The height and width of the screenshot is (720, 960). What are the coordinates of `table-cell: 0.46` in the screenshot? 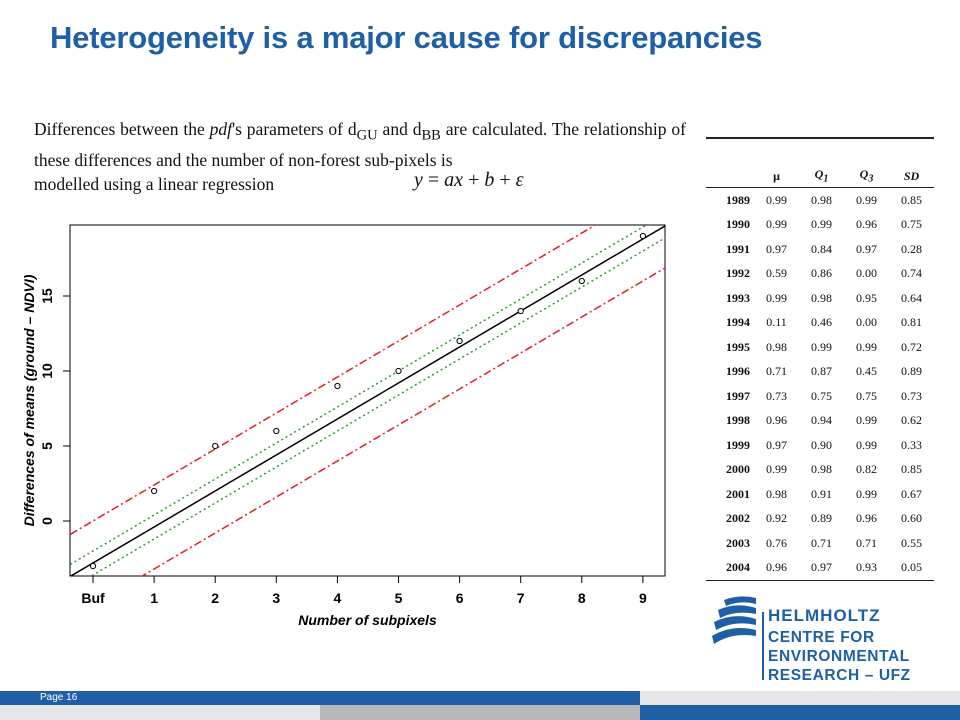 It's located at (821, 322).